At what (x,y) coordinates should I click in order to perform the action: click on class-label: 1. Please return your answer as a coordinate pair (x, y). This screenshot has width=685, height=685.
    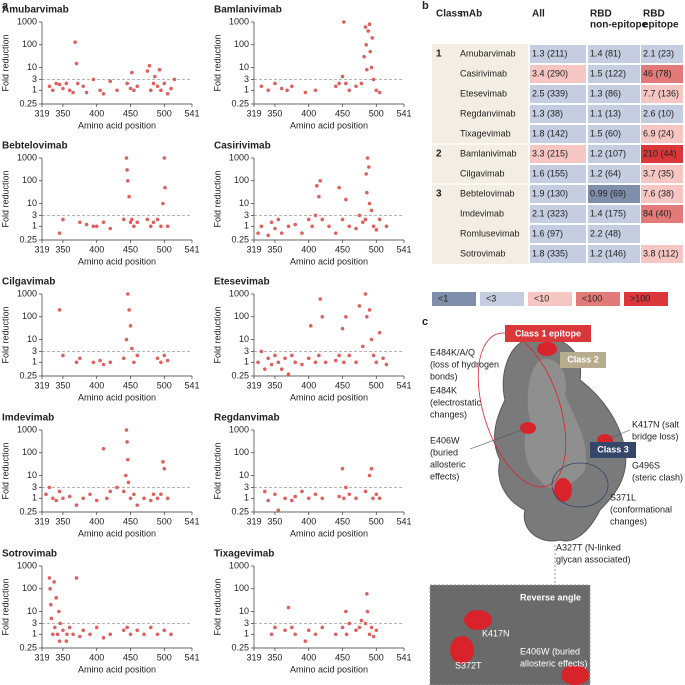
    Looking at the image, I should click on (439, 54).